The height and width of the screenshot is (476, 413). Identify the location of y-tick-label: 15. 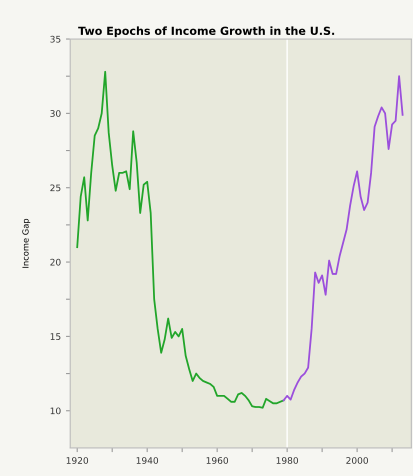
(55, 336).